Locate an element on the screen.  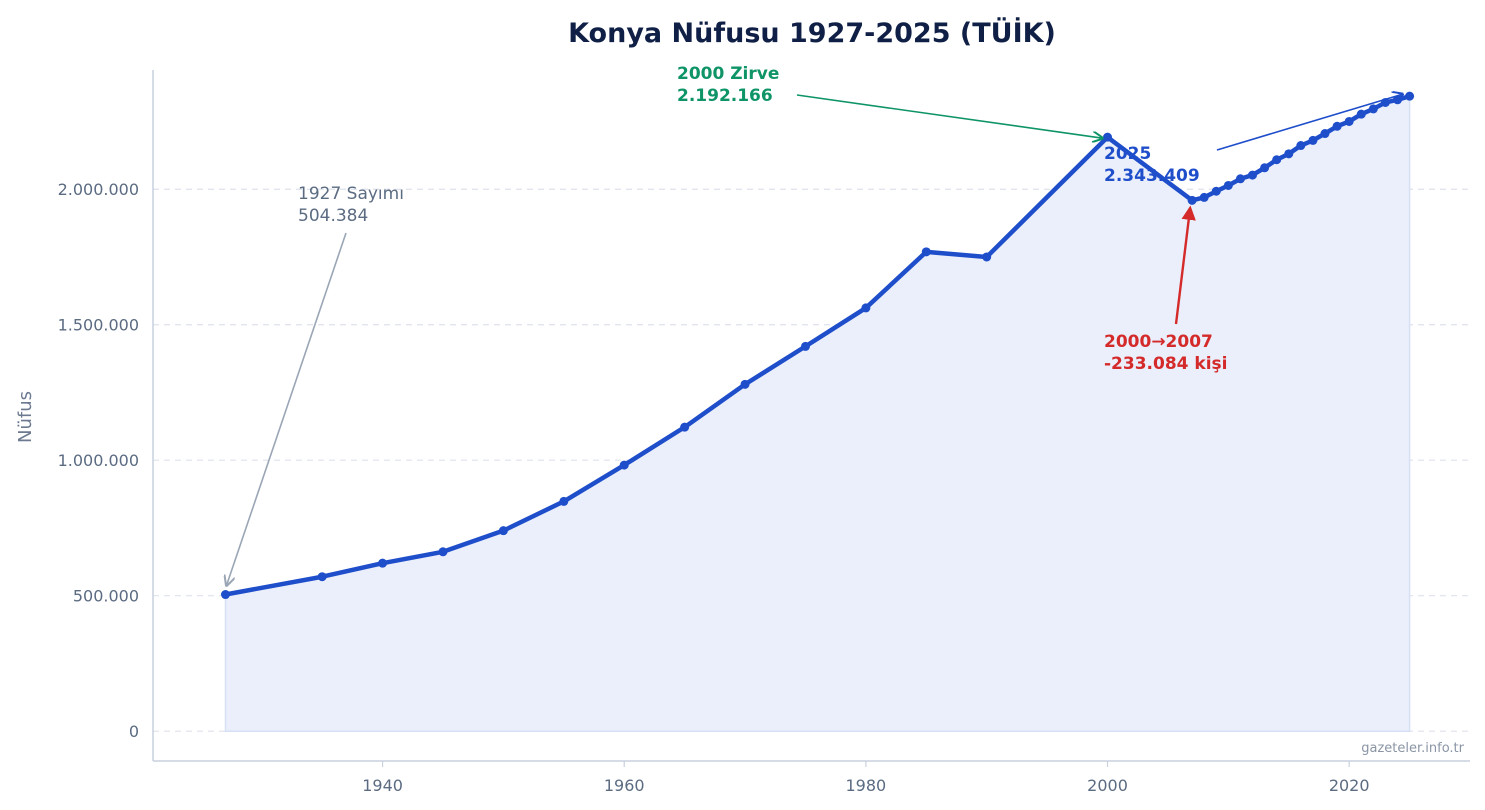
x-ticks: 1940 1960 1980 2000 2020 is located at coordinates (866, 778).